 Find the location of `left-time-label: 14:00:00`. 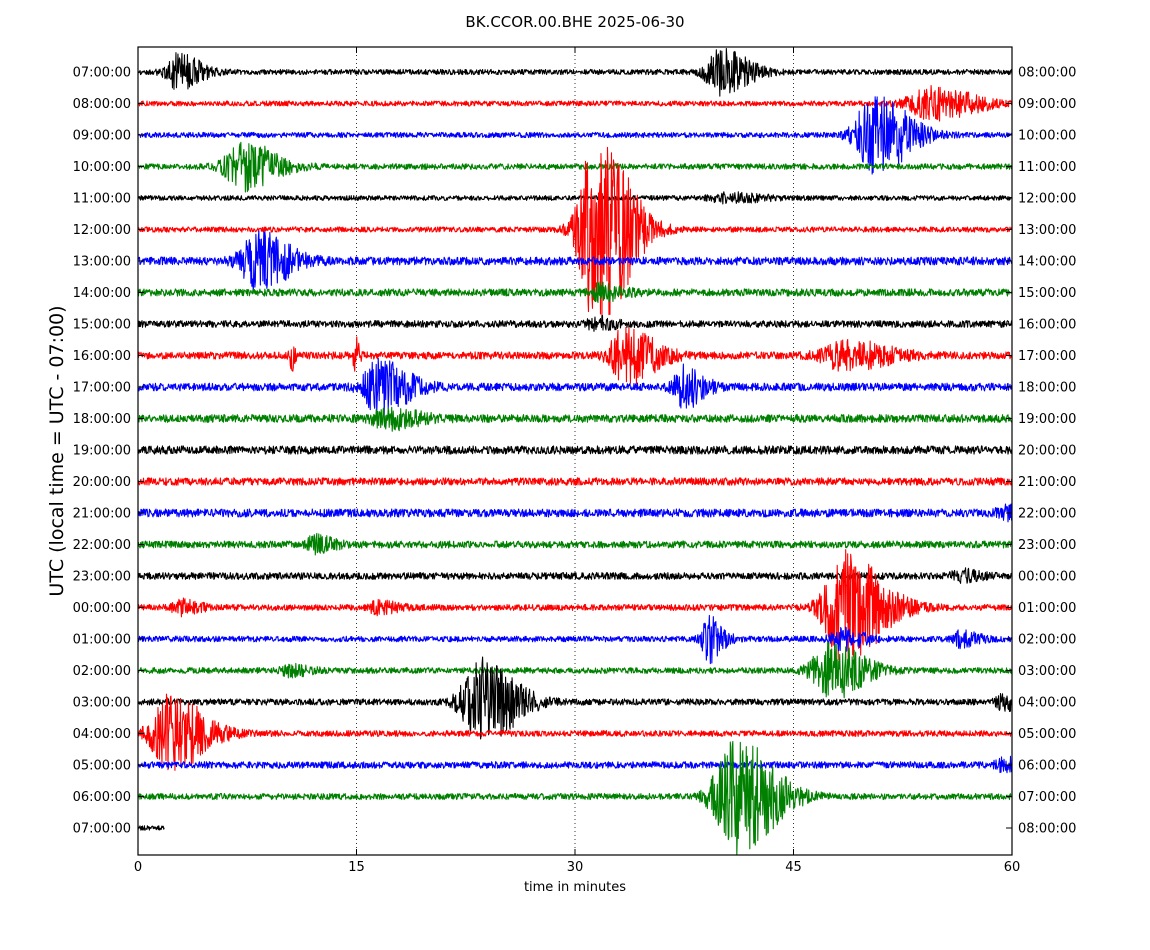

left-time-label: 14:00:00 is located at coordinates (102, 293).